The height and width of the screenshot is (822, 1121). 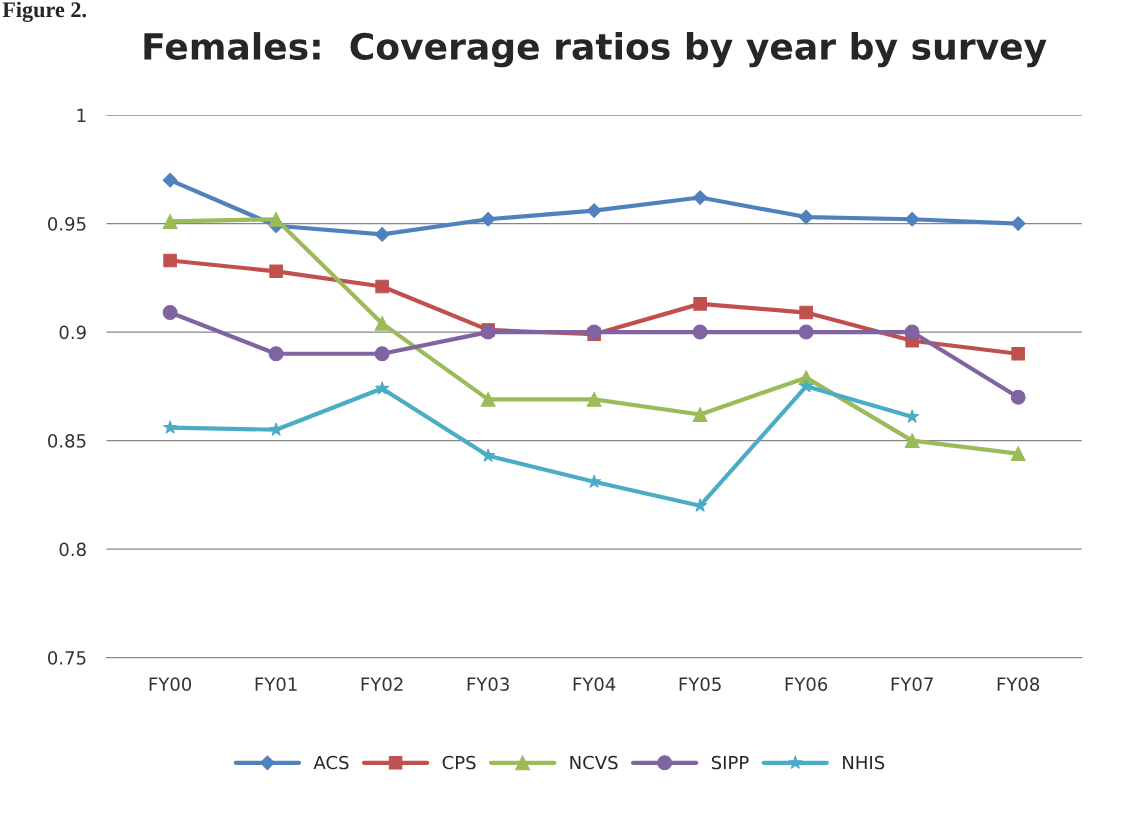 What do you see at coordinates (730, 762) in the screenshot?
I see `legend-label: SIPP` at bounding box center [730, 762].